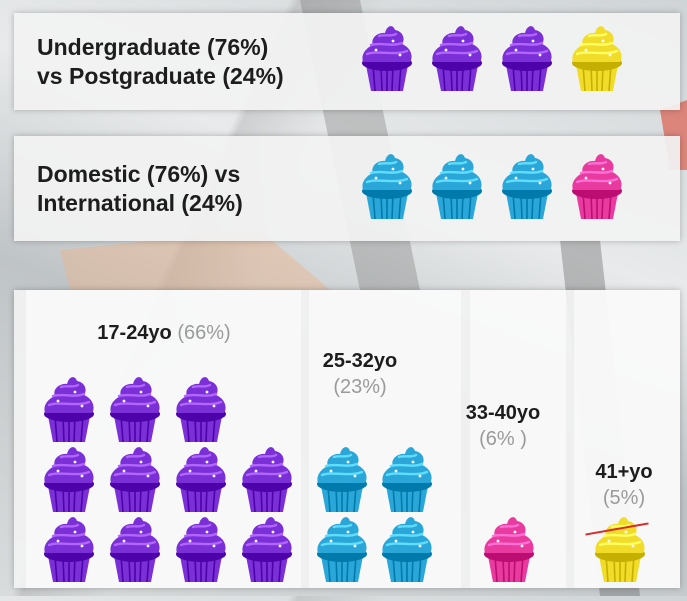 This screenshot has height=601, width=687. What do you see at coordinates (153, 47) in the screenshot?
I see `level-title-line-1: Undergraduate (76%)` at bounding box center [153, 47].